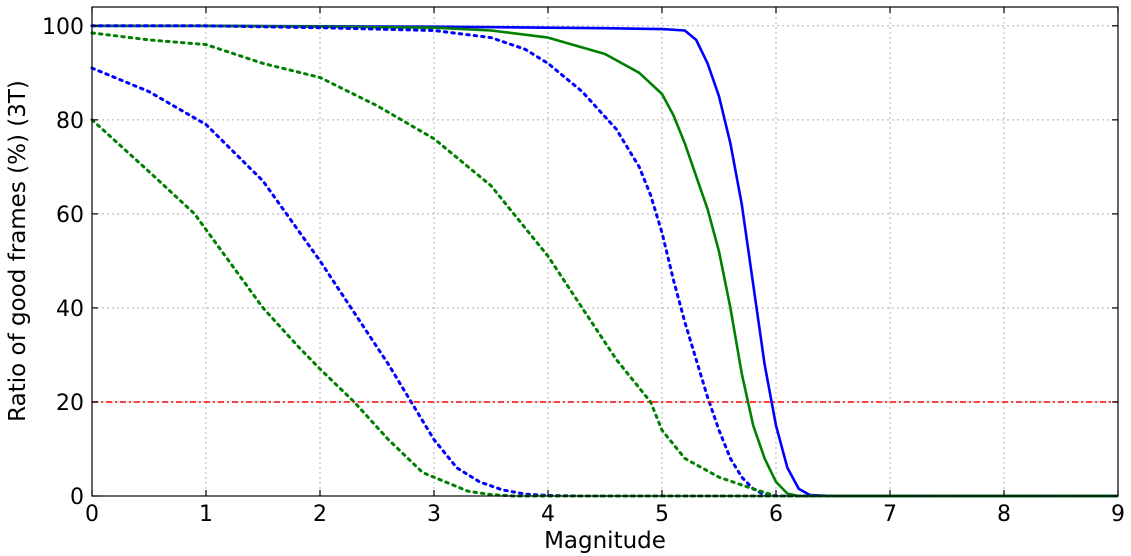 The height and width of the screenshot is (556, 1131). What do you see at coordinates (92, 514) in the screenshot?
I see `x-tick-label: 0` at bounding box center [92, 514].